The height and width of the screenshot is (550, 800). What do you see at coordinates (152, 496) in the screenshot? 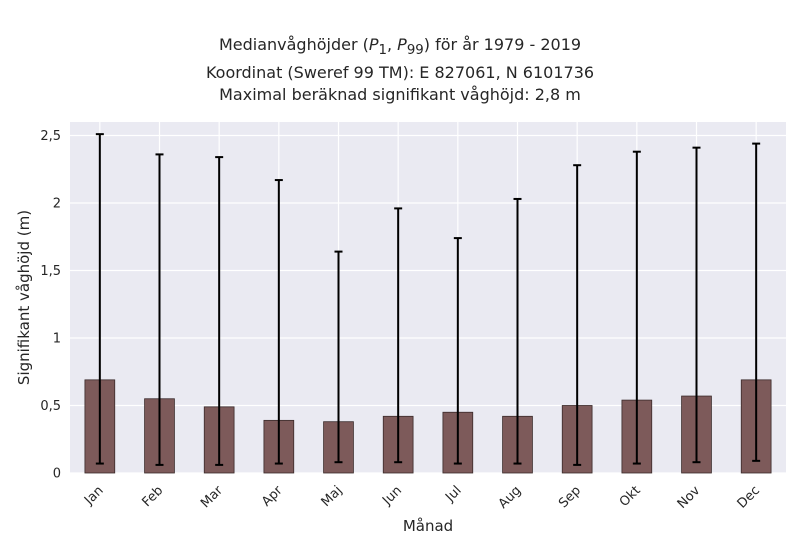
I see `x-tick-label: Feb` at bounding box center [152, 496].